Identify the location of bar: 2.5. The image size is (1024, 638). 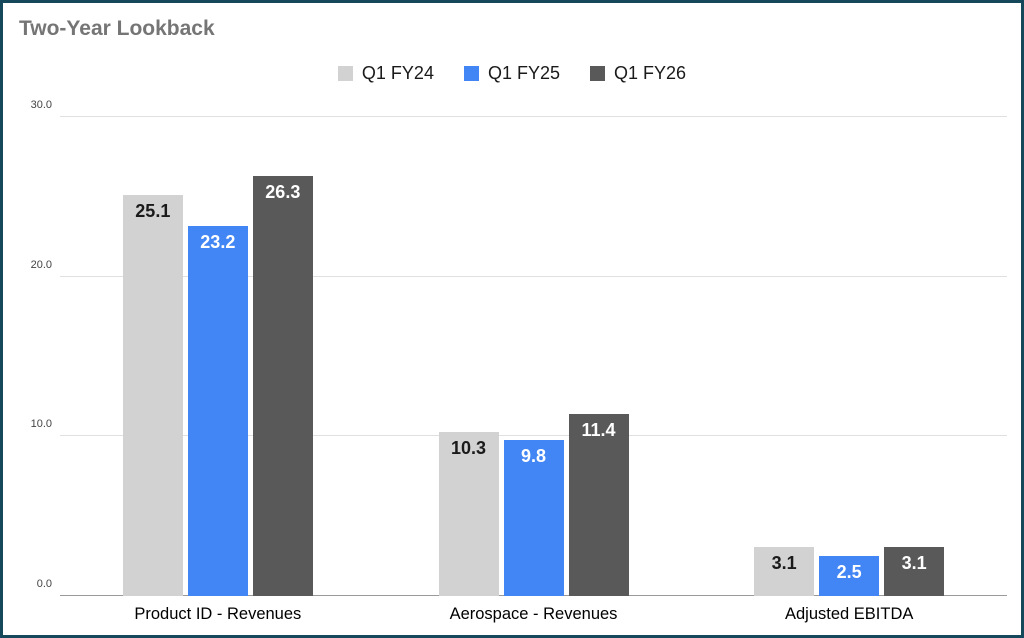
(849, 576).